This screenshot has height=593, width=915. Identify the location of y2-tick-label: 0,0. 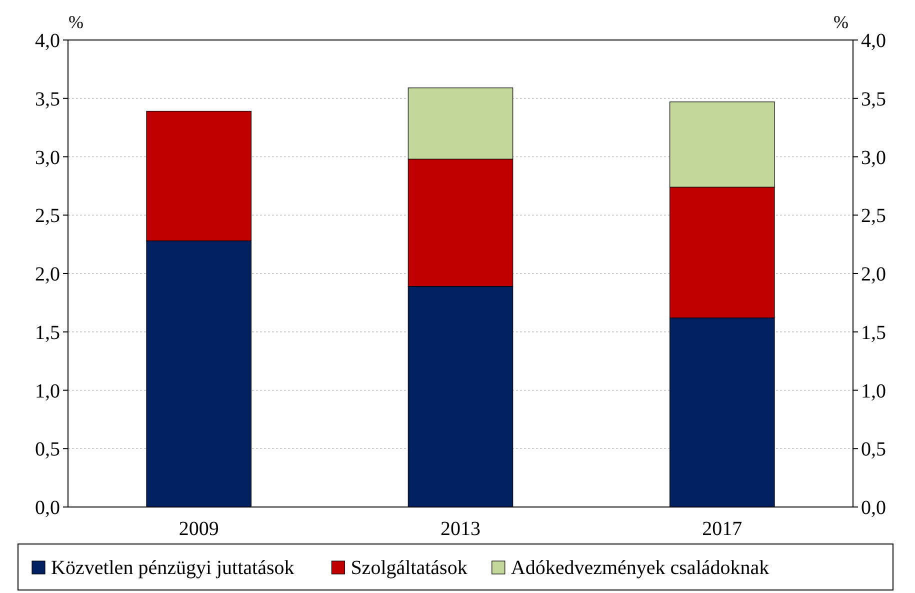
(873, 508).